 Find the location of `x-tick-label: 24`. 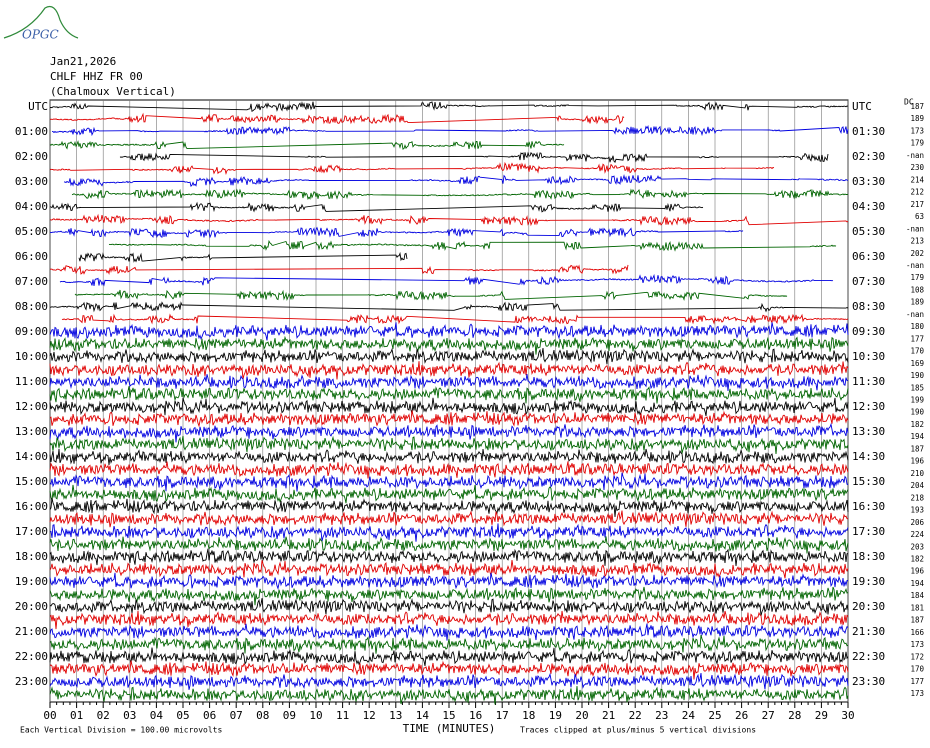

x-tick-label: 24 is located at coordinates (689, 715).